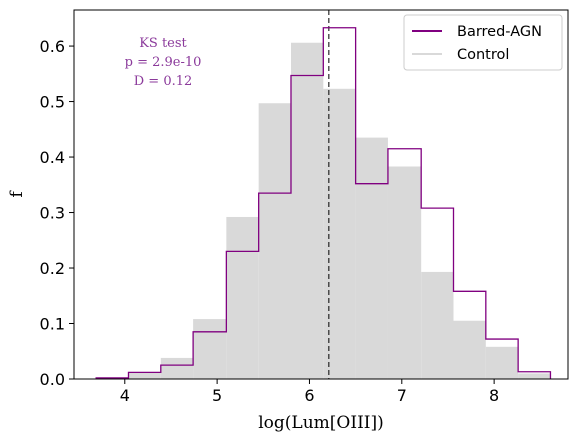  What do you see at coordinates (52, 268) in the screenshot?
I see `y-tick-label: 0.2` at bounding box center [52, 268].